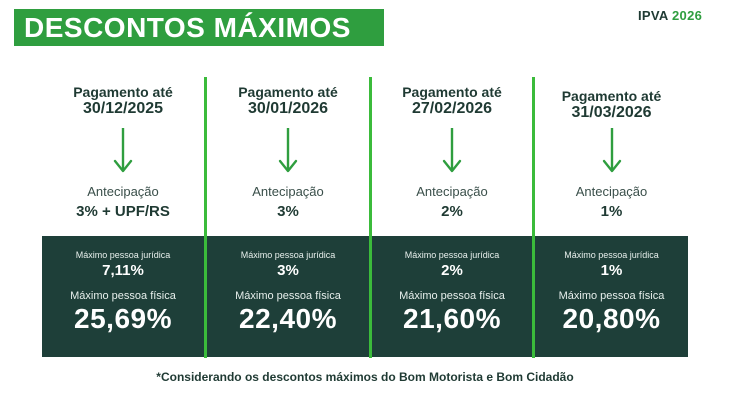 The image size is (730, 400). Describe the element at coordinates (452, 270) in the screenshot. I see `pj-value: 2%` at that location.